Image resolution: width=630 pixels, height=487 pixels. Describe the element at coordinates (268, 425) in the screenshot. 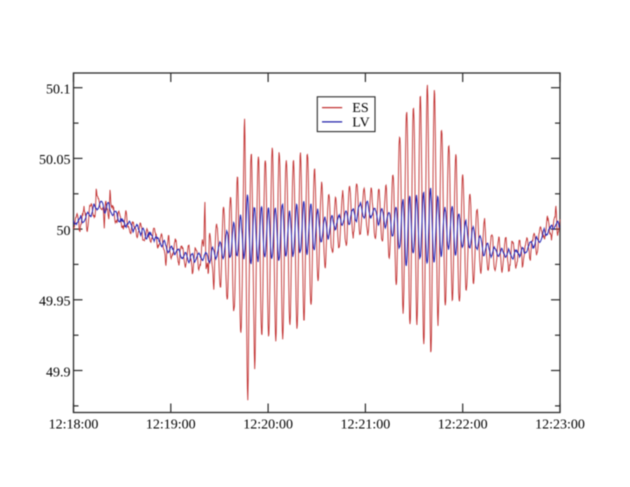

I see `svg-text: 12:20:00` at that location.